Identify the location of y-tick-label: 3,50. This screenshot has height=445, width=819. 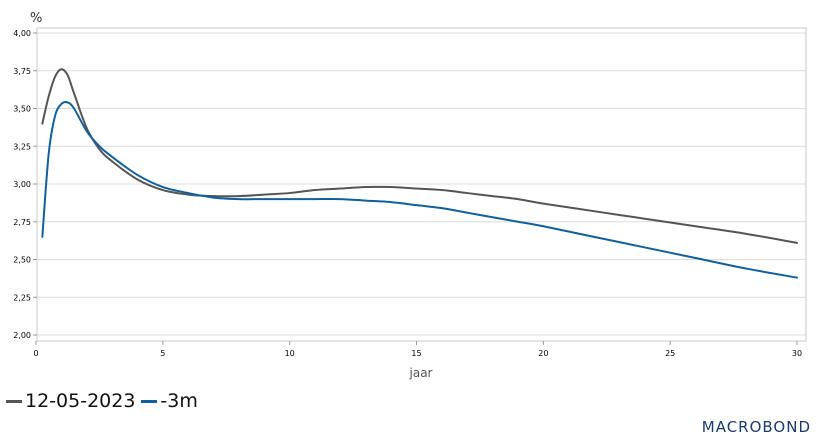
(22, 109).